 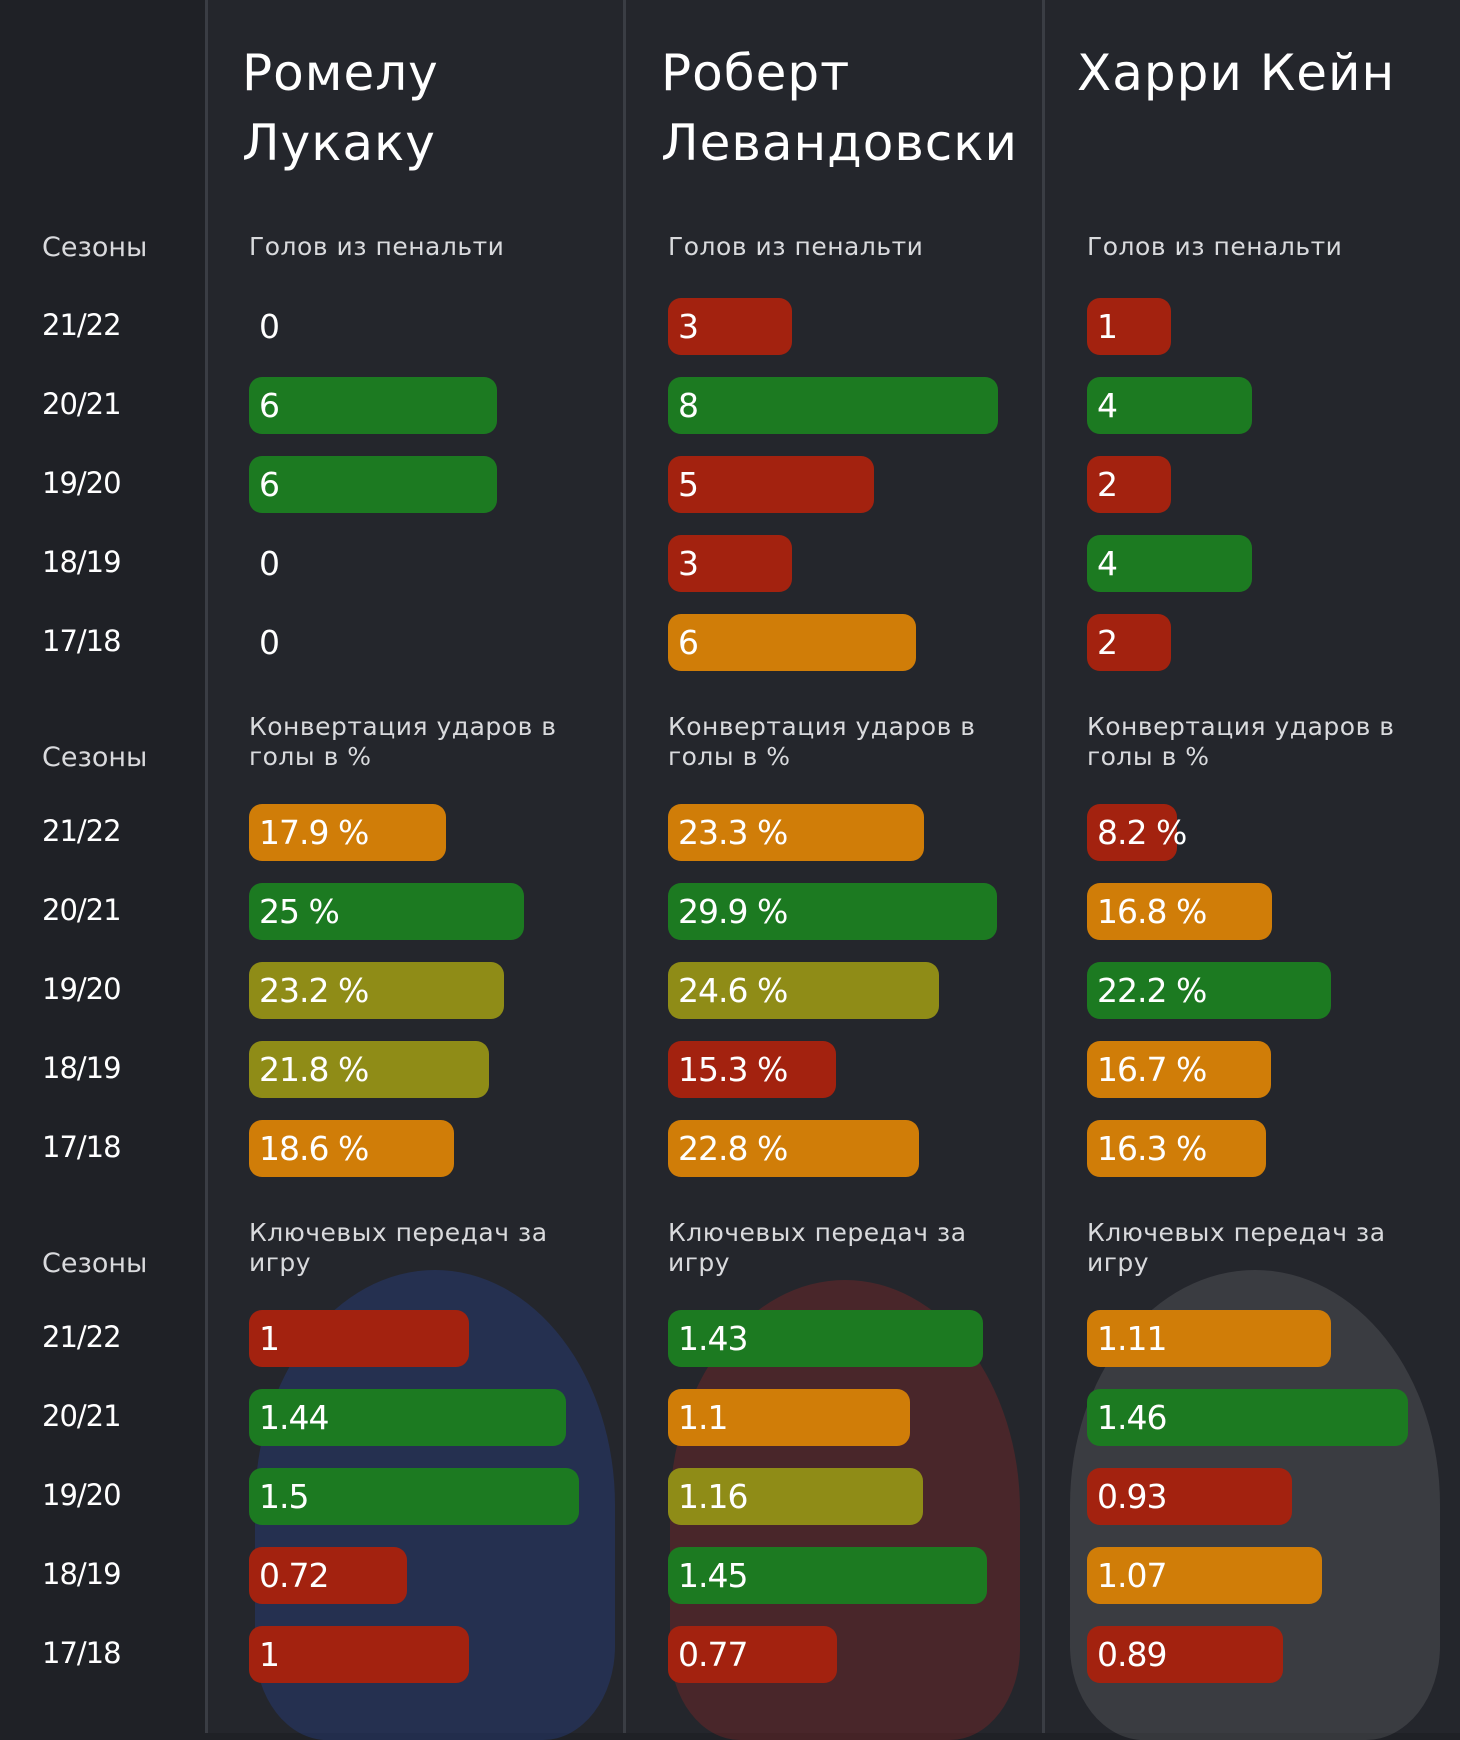 What do you see at coordinates (1236, 73) in the screenshot?
I see `player-name: Харри Кейн` at bounding box center [1236, 73].